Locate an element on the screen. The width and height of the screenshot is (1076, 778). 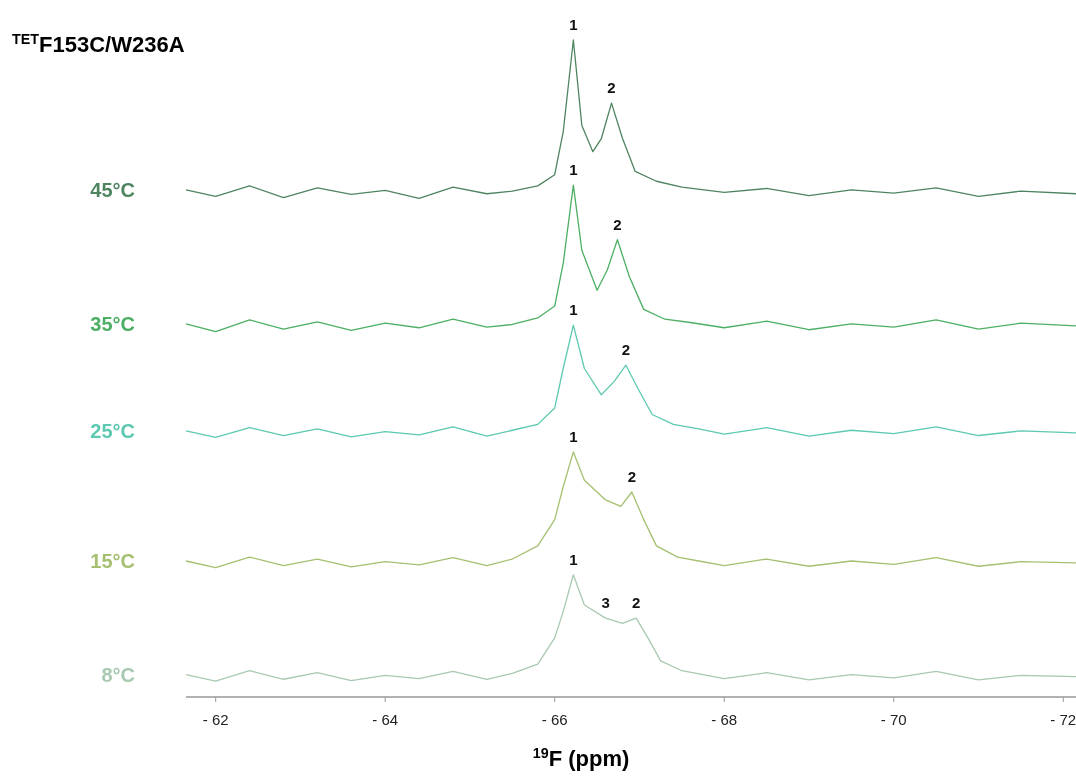
x-tick-label: - 62 is located at coordinates (215, 719).